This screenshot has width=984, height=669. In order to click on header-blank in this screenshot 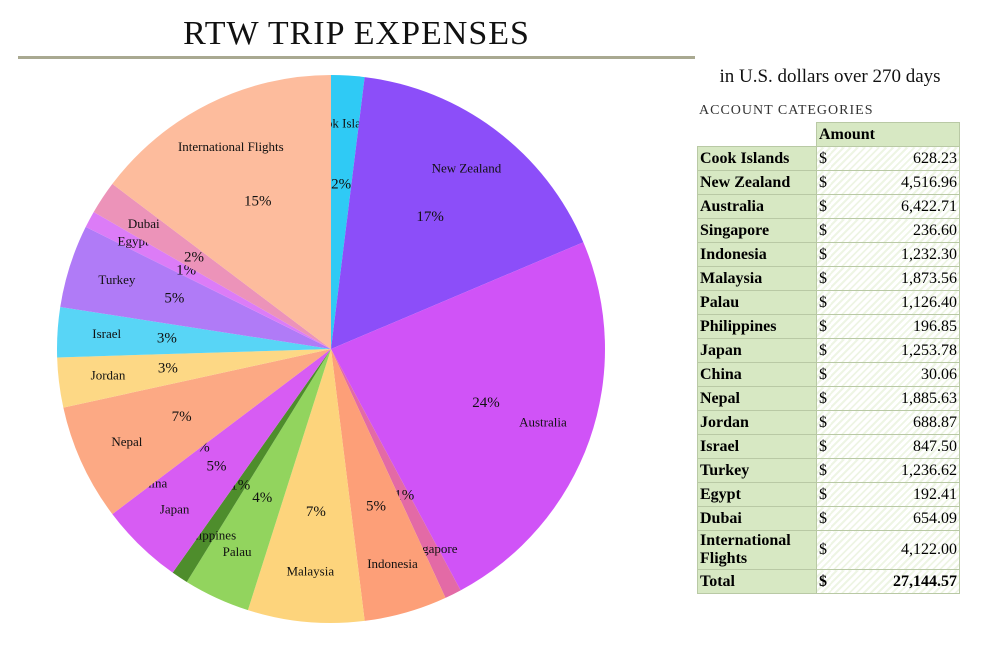, I will do `click(757, 134)`.